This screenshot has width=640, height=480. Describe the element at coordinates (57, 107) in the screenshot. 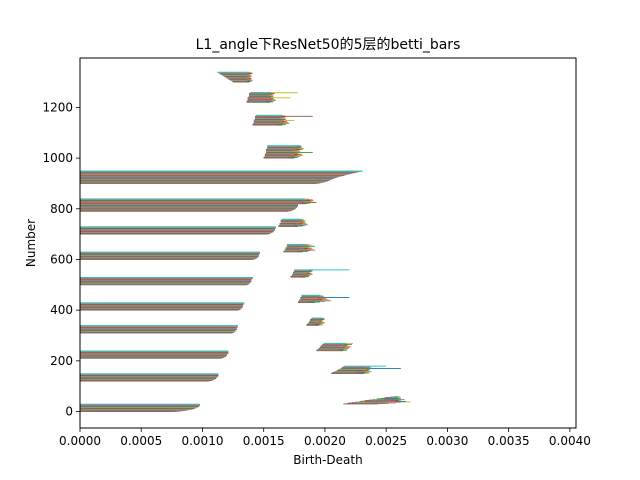

I see `y-tick-label: 1200` at that location.